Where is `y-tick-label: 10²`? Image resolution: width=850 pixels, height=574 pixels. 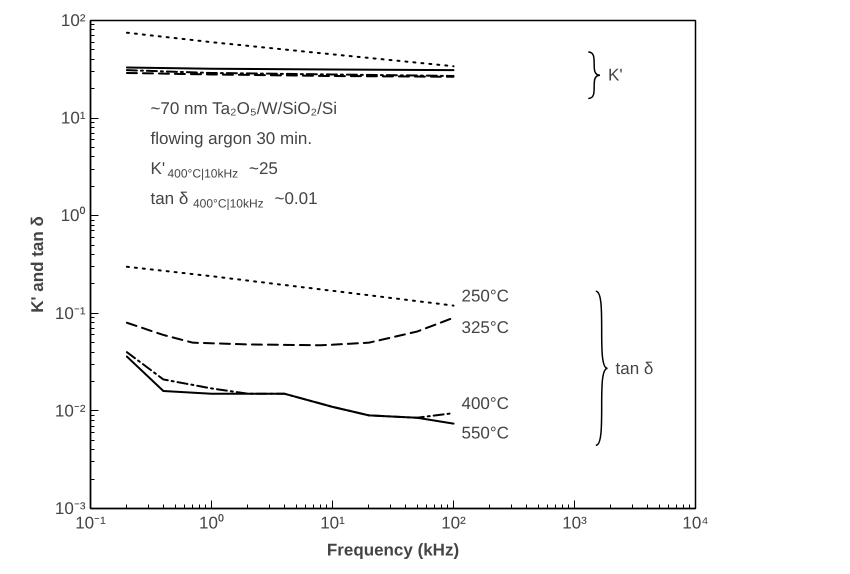
y-tick-label: 10² is located at coordinates (73, 20).